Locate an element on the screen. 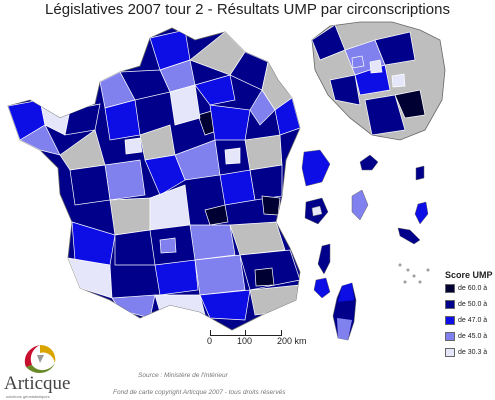 Image resolution: width=495 pixels, height=400 pixels. corse is located at coordinates (344, 311).